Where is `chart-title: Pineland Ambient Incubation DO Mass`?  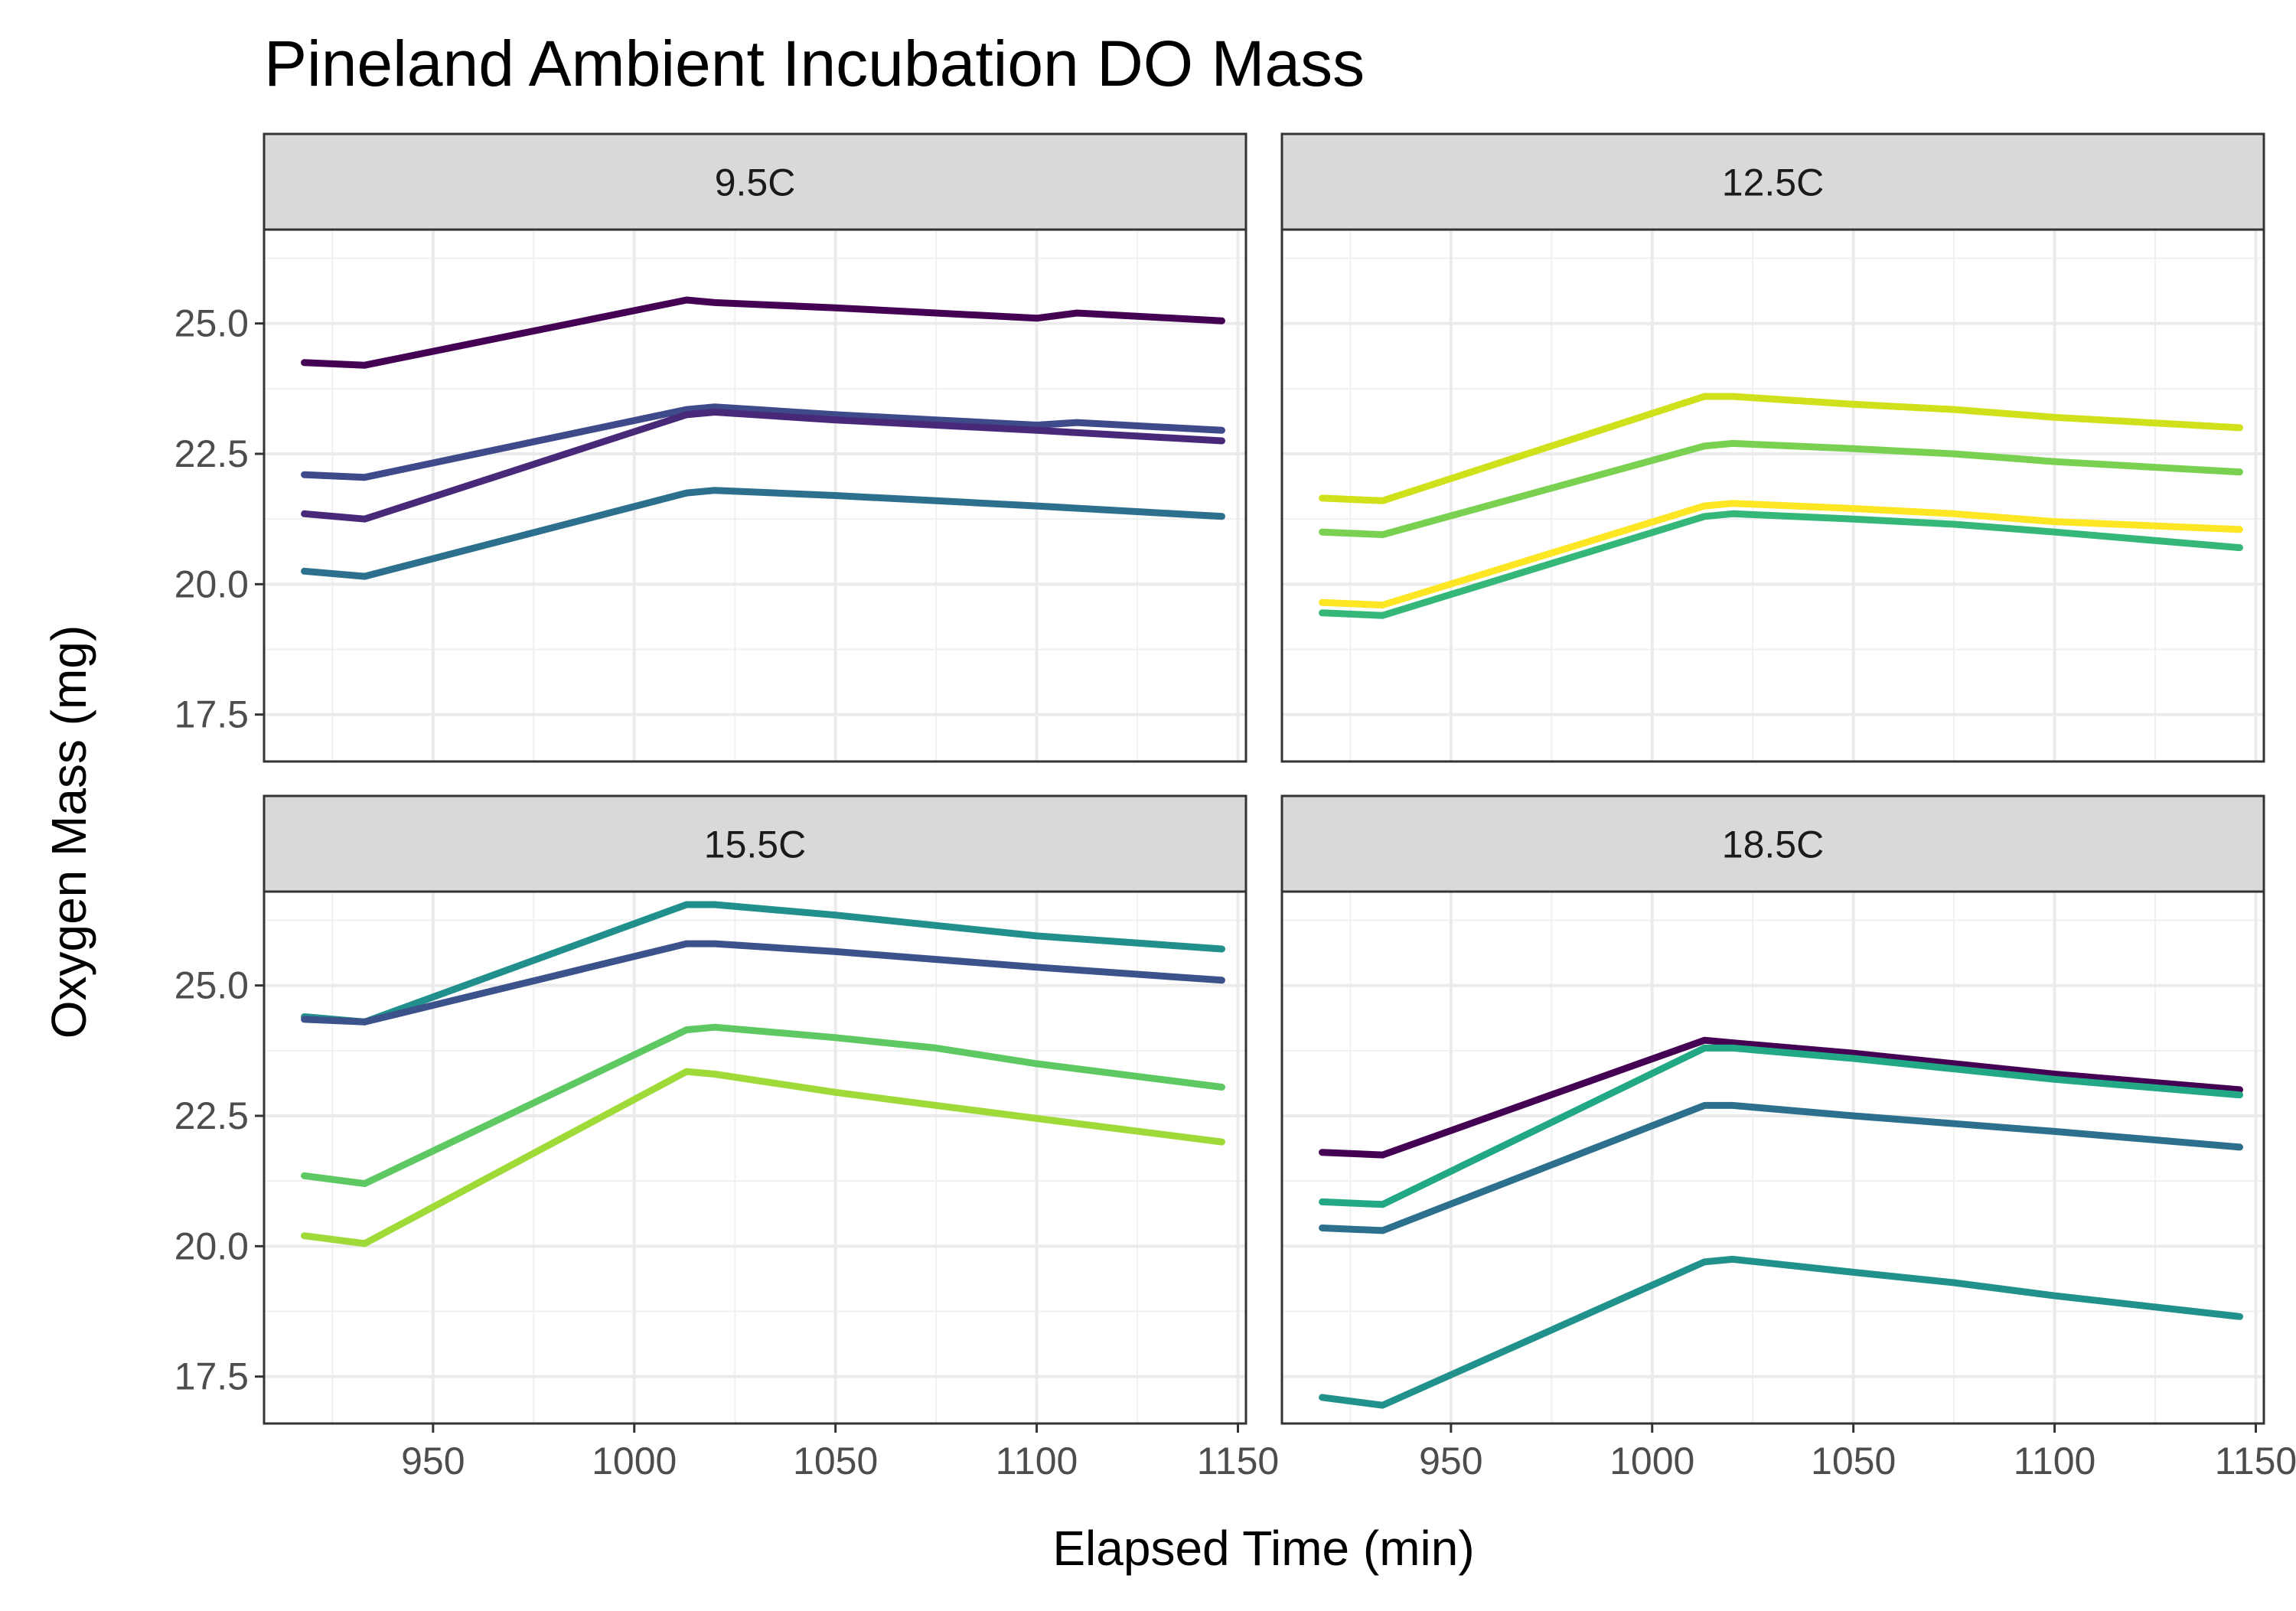 chart-title: Pineland Ambient Incubation DO Mass is located at coordinates (814, 63).